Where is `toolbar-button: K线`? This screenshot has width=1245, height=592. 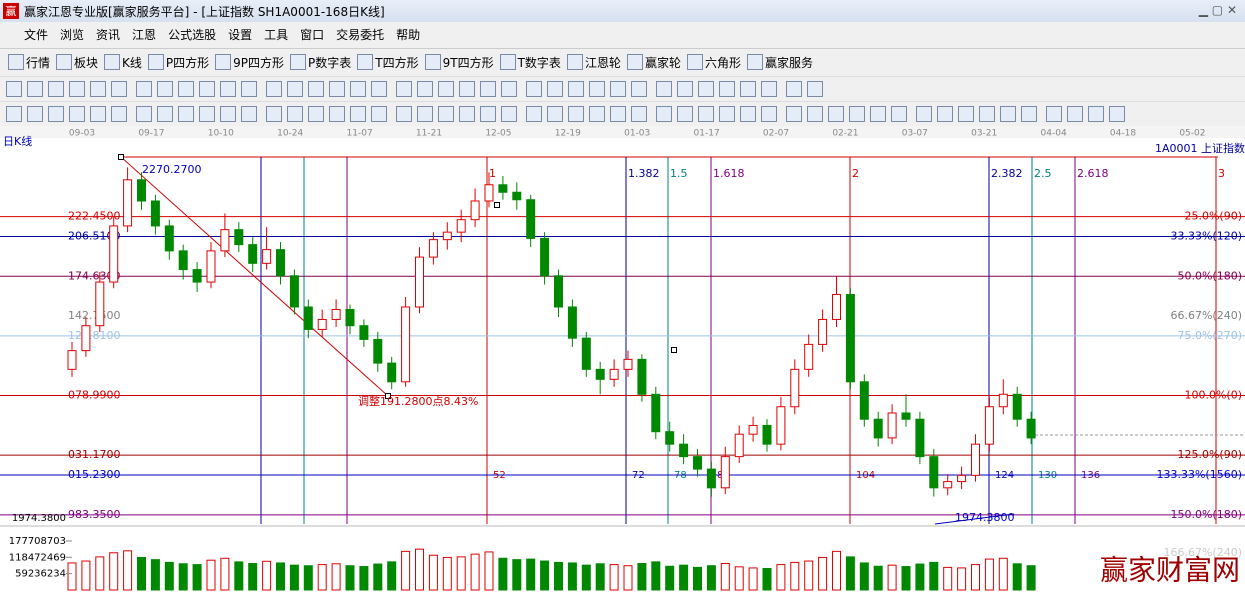 toolbar-button: K线 is located at coordinates (123, 62).